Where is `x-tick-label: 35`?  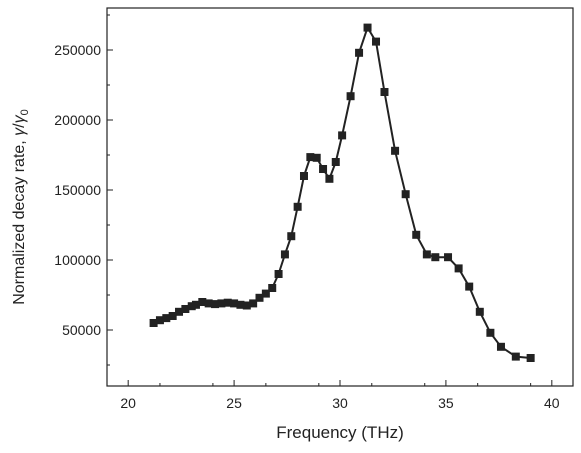 x-tick-label: 35 is located at coordinates (446, 403).